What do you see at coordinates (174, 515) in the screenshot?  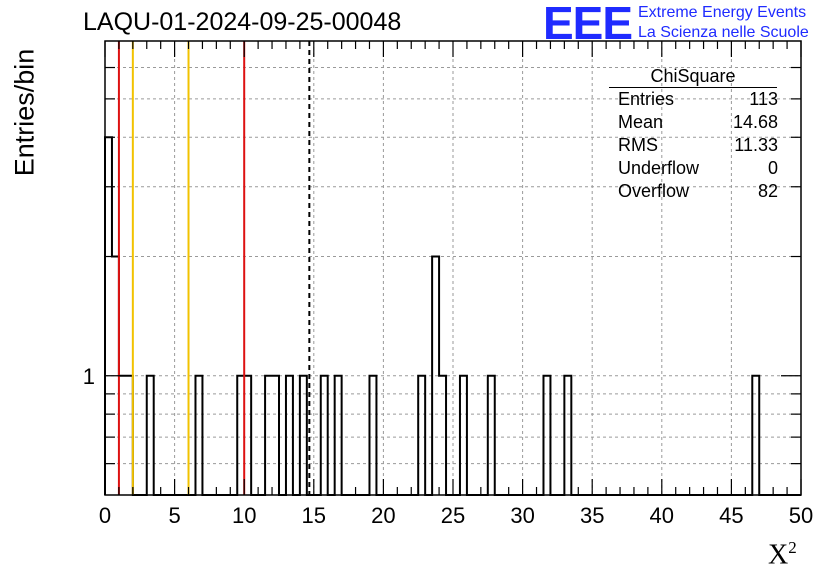 I see `x-tick-label: 5` at bounding box center [174, 515].